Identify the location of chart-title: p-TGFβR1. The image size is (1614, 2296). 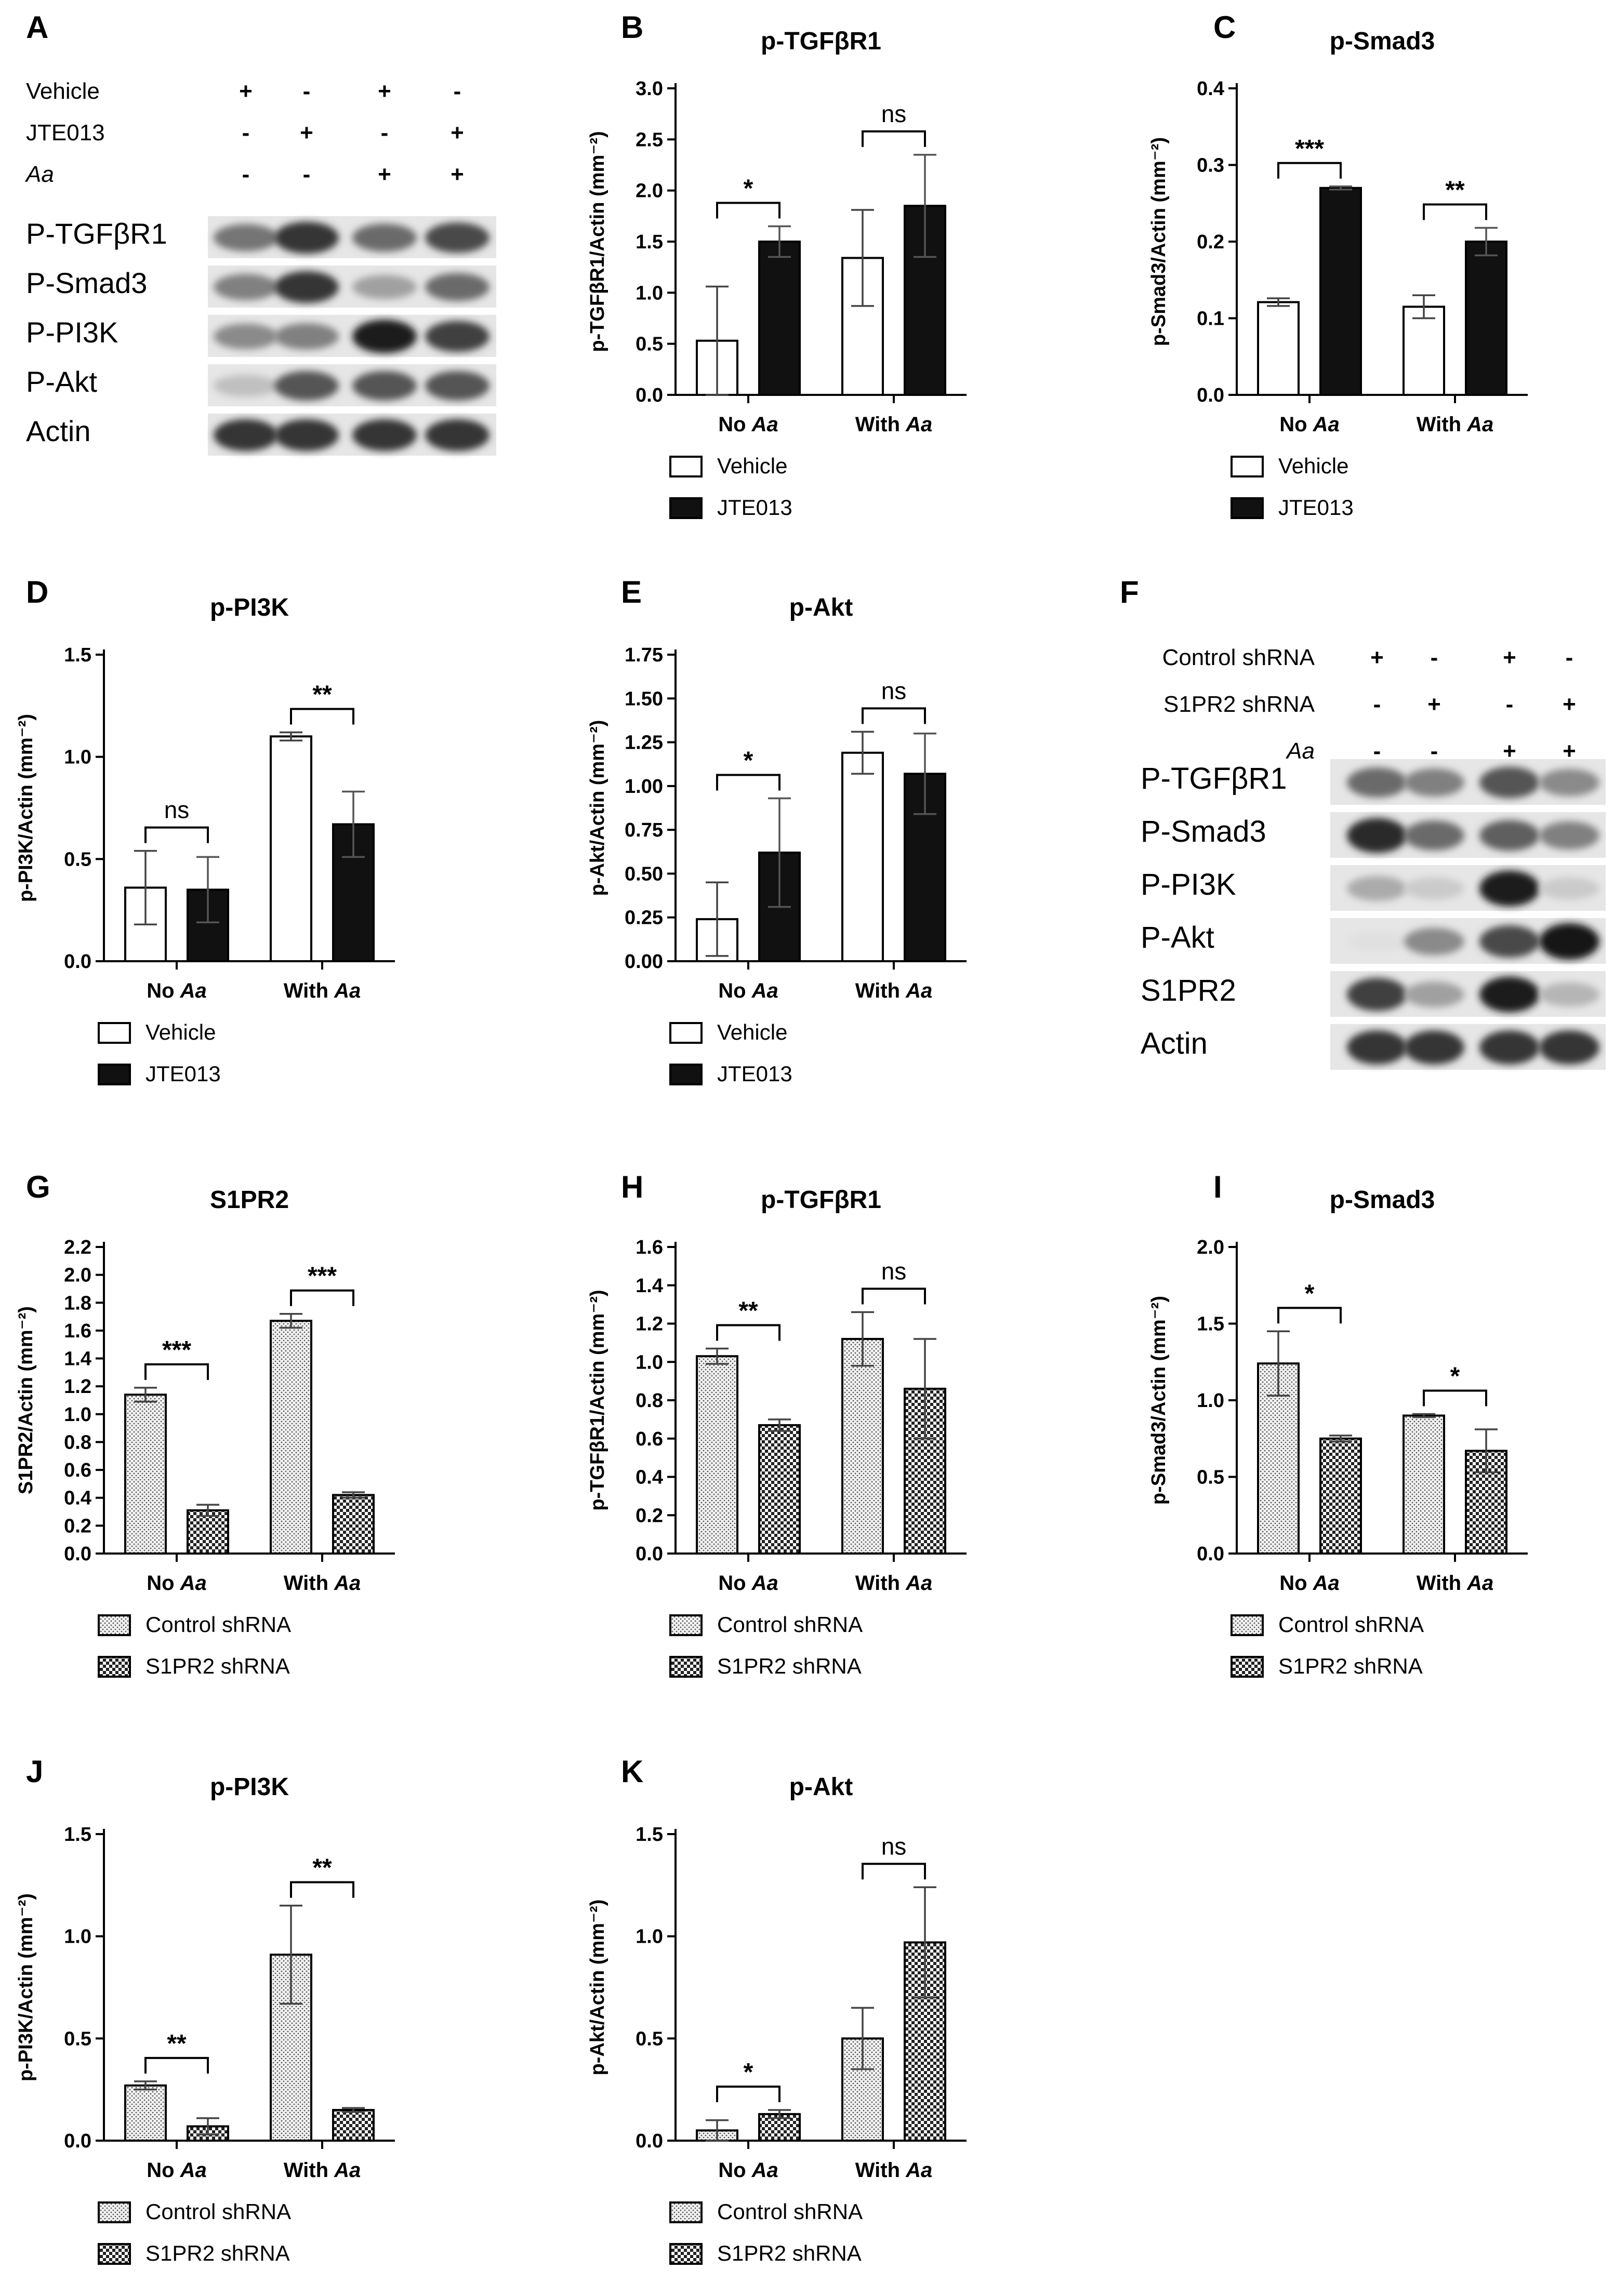
(821, 1200).